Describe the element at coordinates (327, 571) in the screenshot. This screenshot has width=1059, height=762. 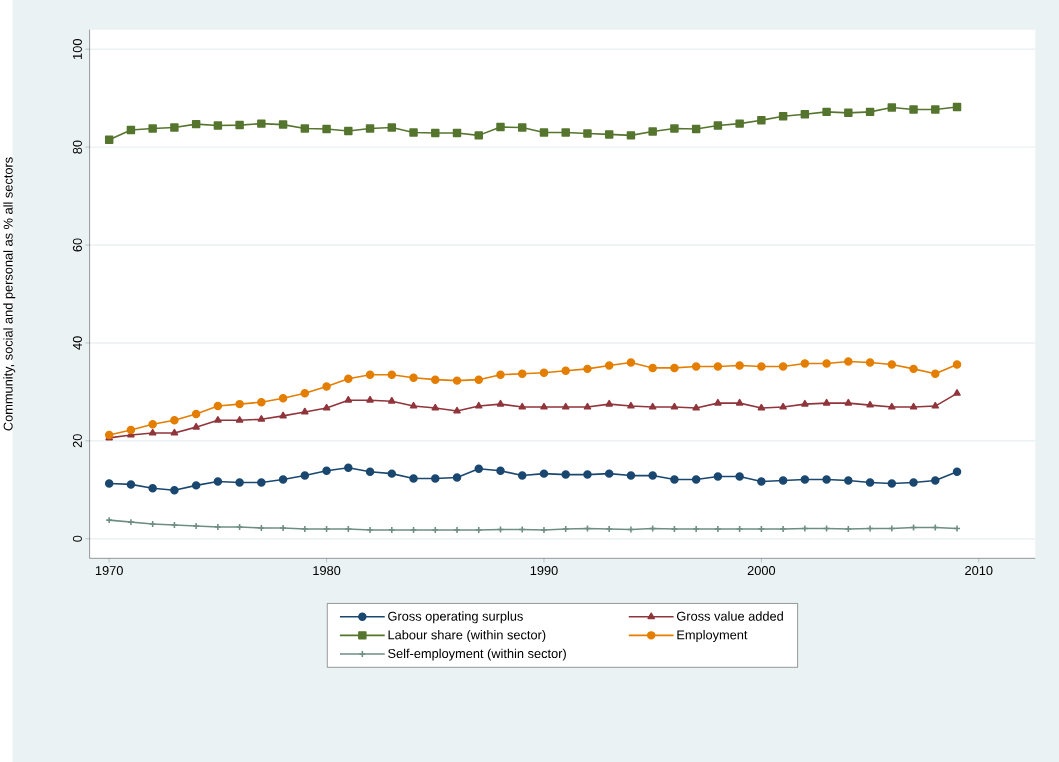
I see `x-tick-label: 1980` at that location.